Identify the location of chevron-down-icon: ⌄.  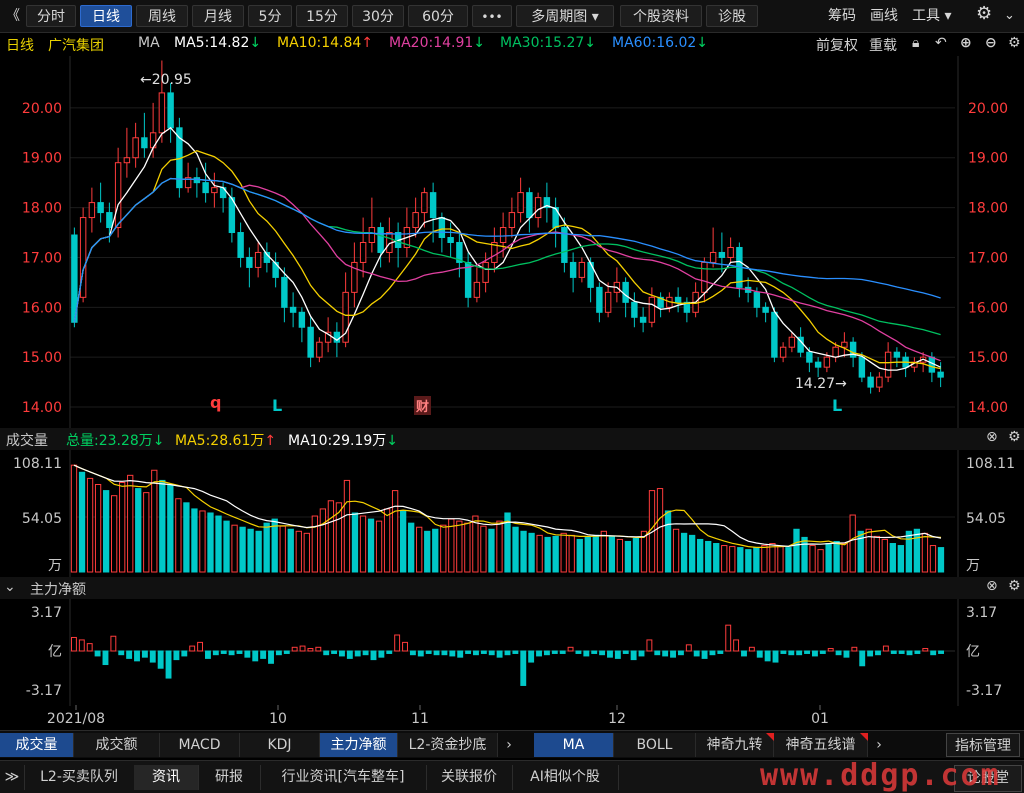
(1009, 15).